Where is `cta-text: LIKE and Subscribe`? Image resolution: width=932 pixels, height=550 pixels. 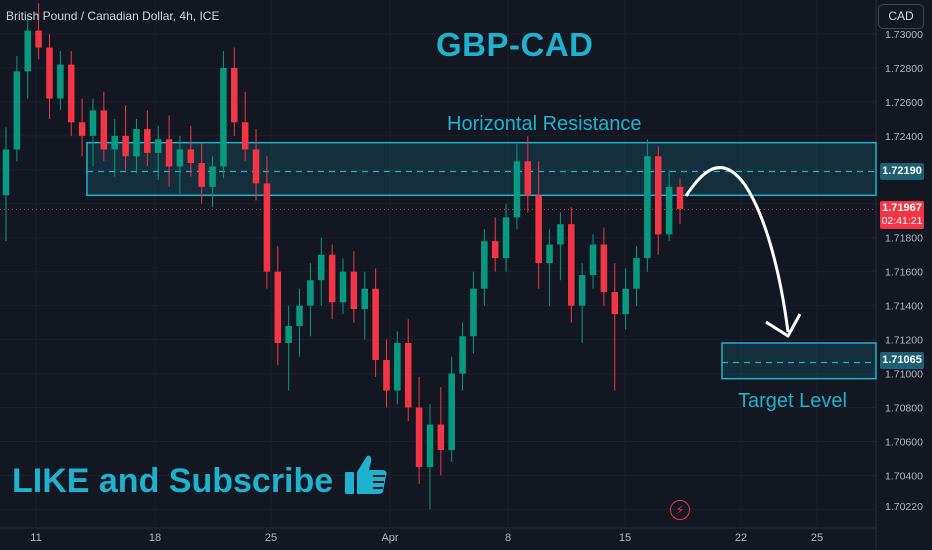 cta-text: LIKE and Subscribe is located at coordinates (173, 481).